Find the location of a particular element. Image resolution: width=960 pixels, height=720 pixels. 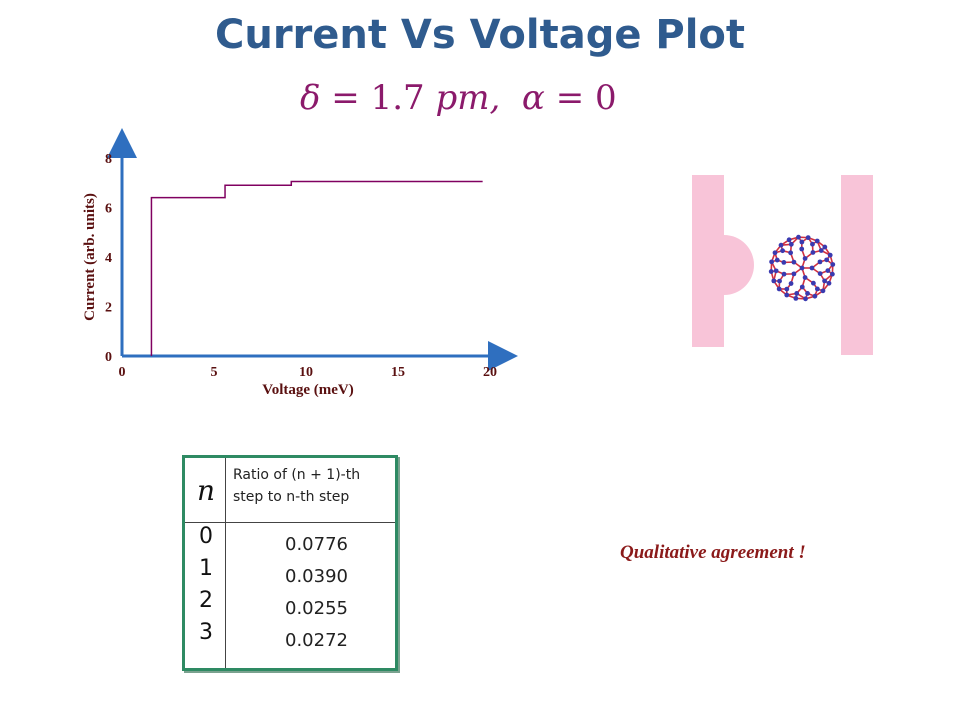

x-axis-label: Voltage (meV) is located at coordinates (308, 390).